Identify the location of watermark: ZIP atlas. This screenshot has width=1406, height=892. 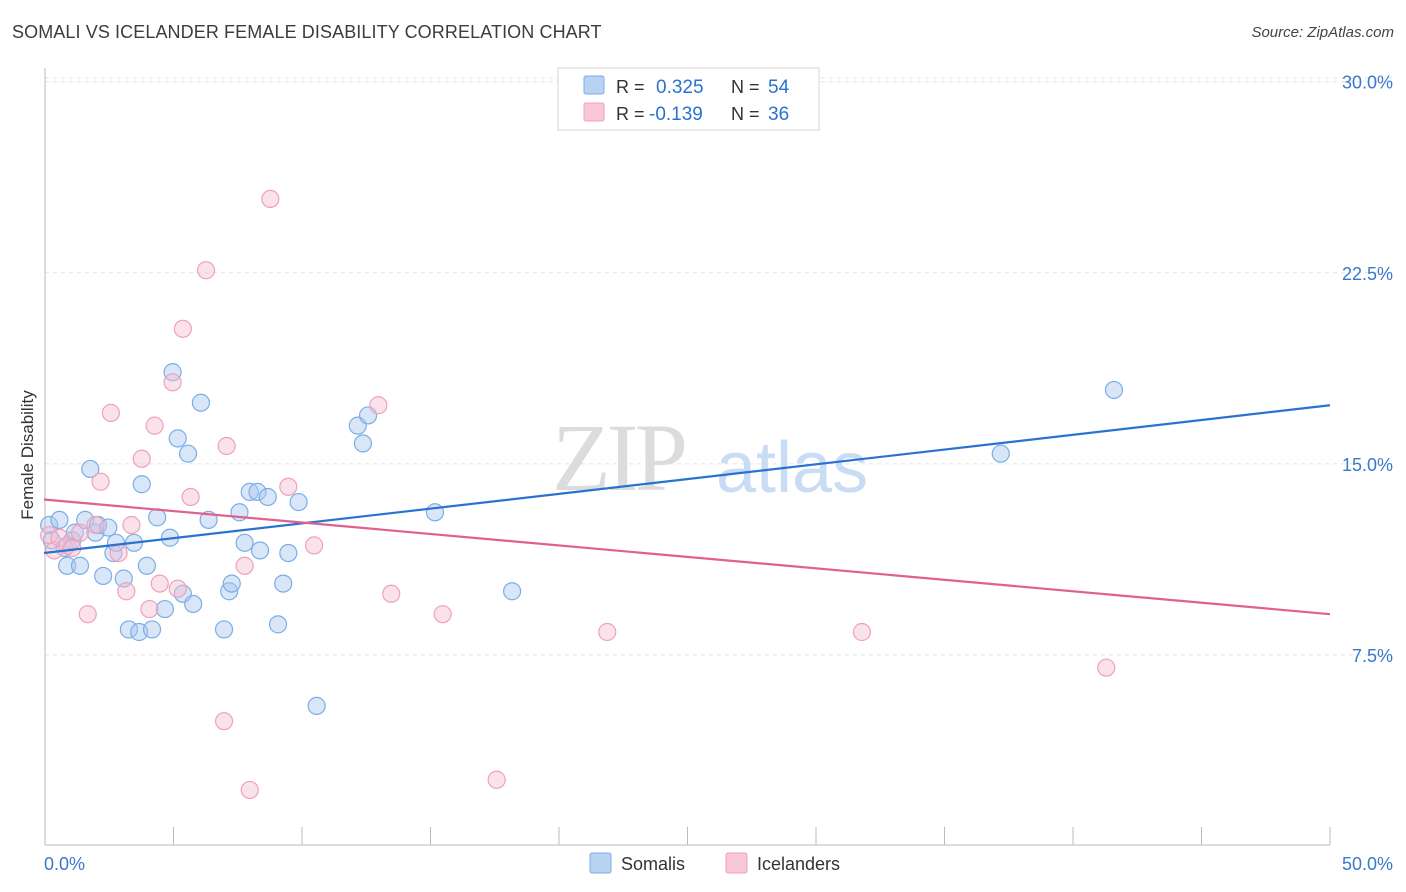
(710, 457).